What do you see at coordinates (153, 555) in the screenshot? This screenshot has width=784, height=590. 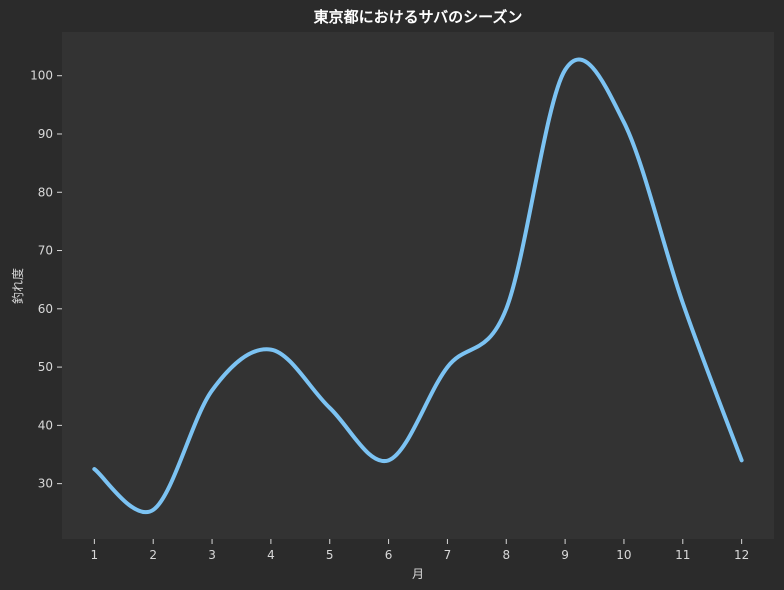 I see `x-tick-label: 2` at bounding box center [153, 555].